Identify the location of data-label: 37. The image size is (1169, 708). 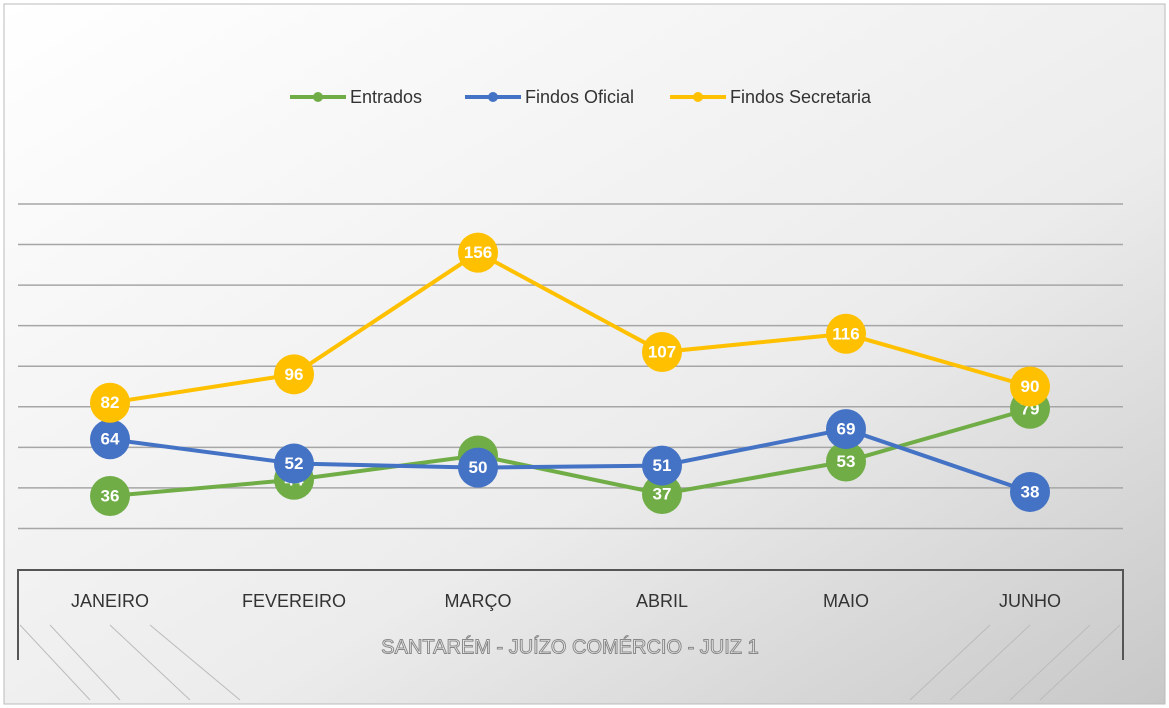
(662, 493).